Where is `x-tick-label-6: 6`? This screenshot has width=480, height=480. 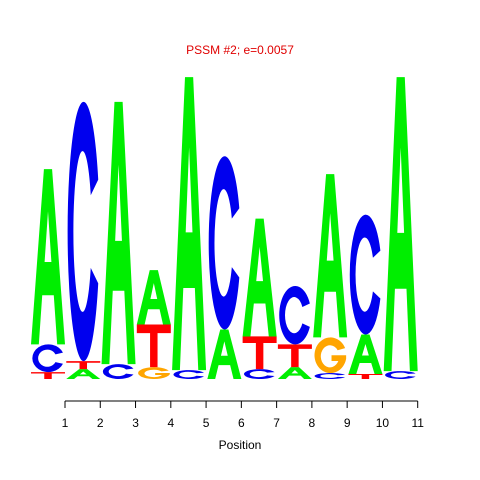 x-tick-label-6: 6 is located at coordinates (241, 423).